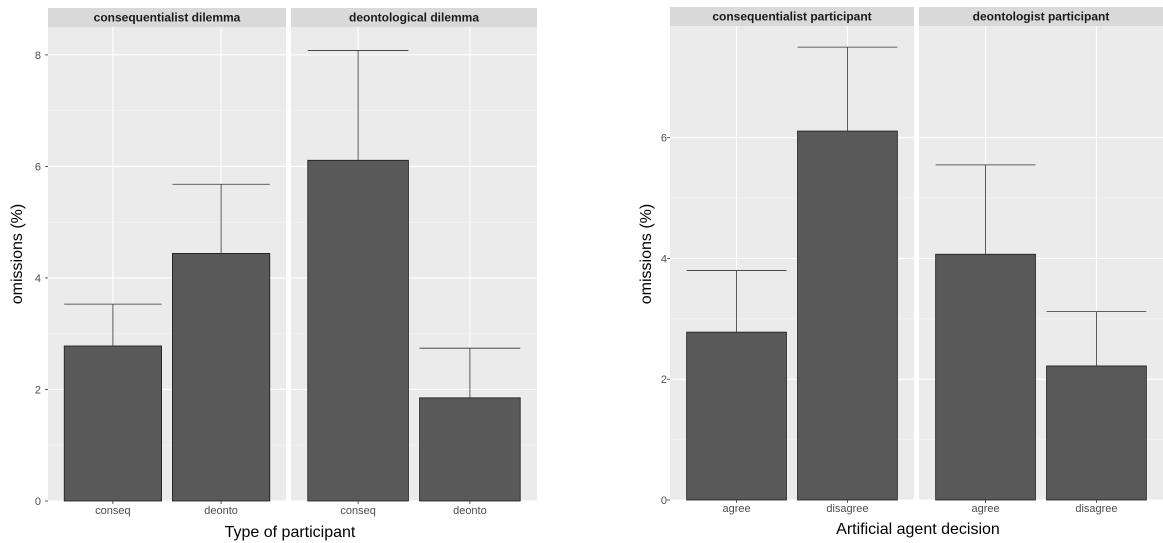  What do you see at coordinates (847, 315) in the screenshot?
I see `right-facet-1-bar-disagree` at bounding box center [847, 315].